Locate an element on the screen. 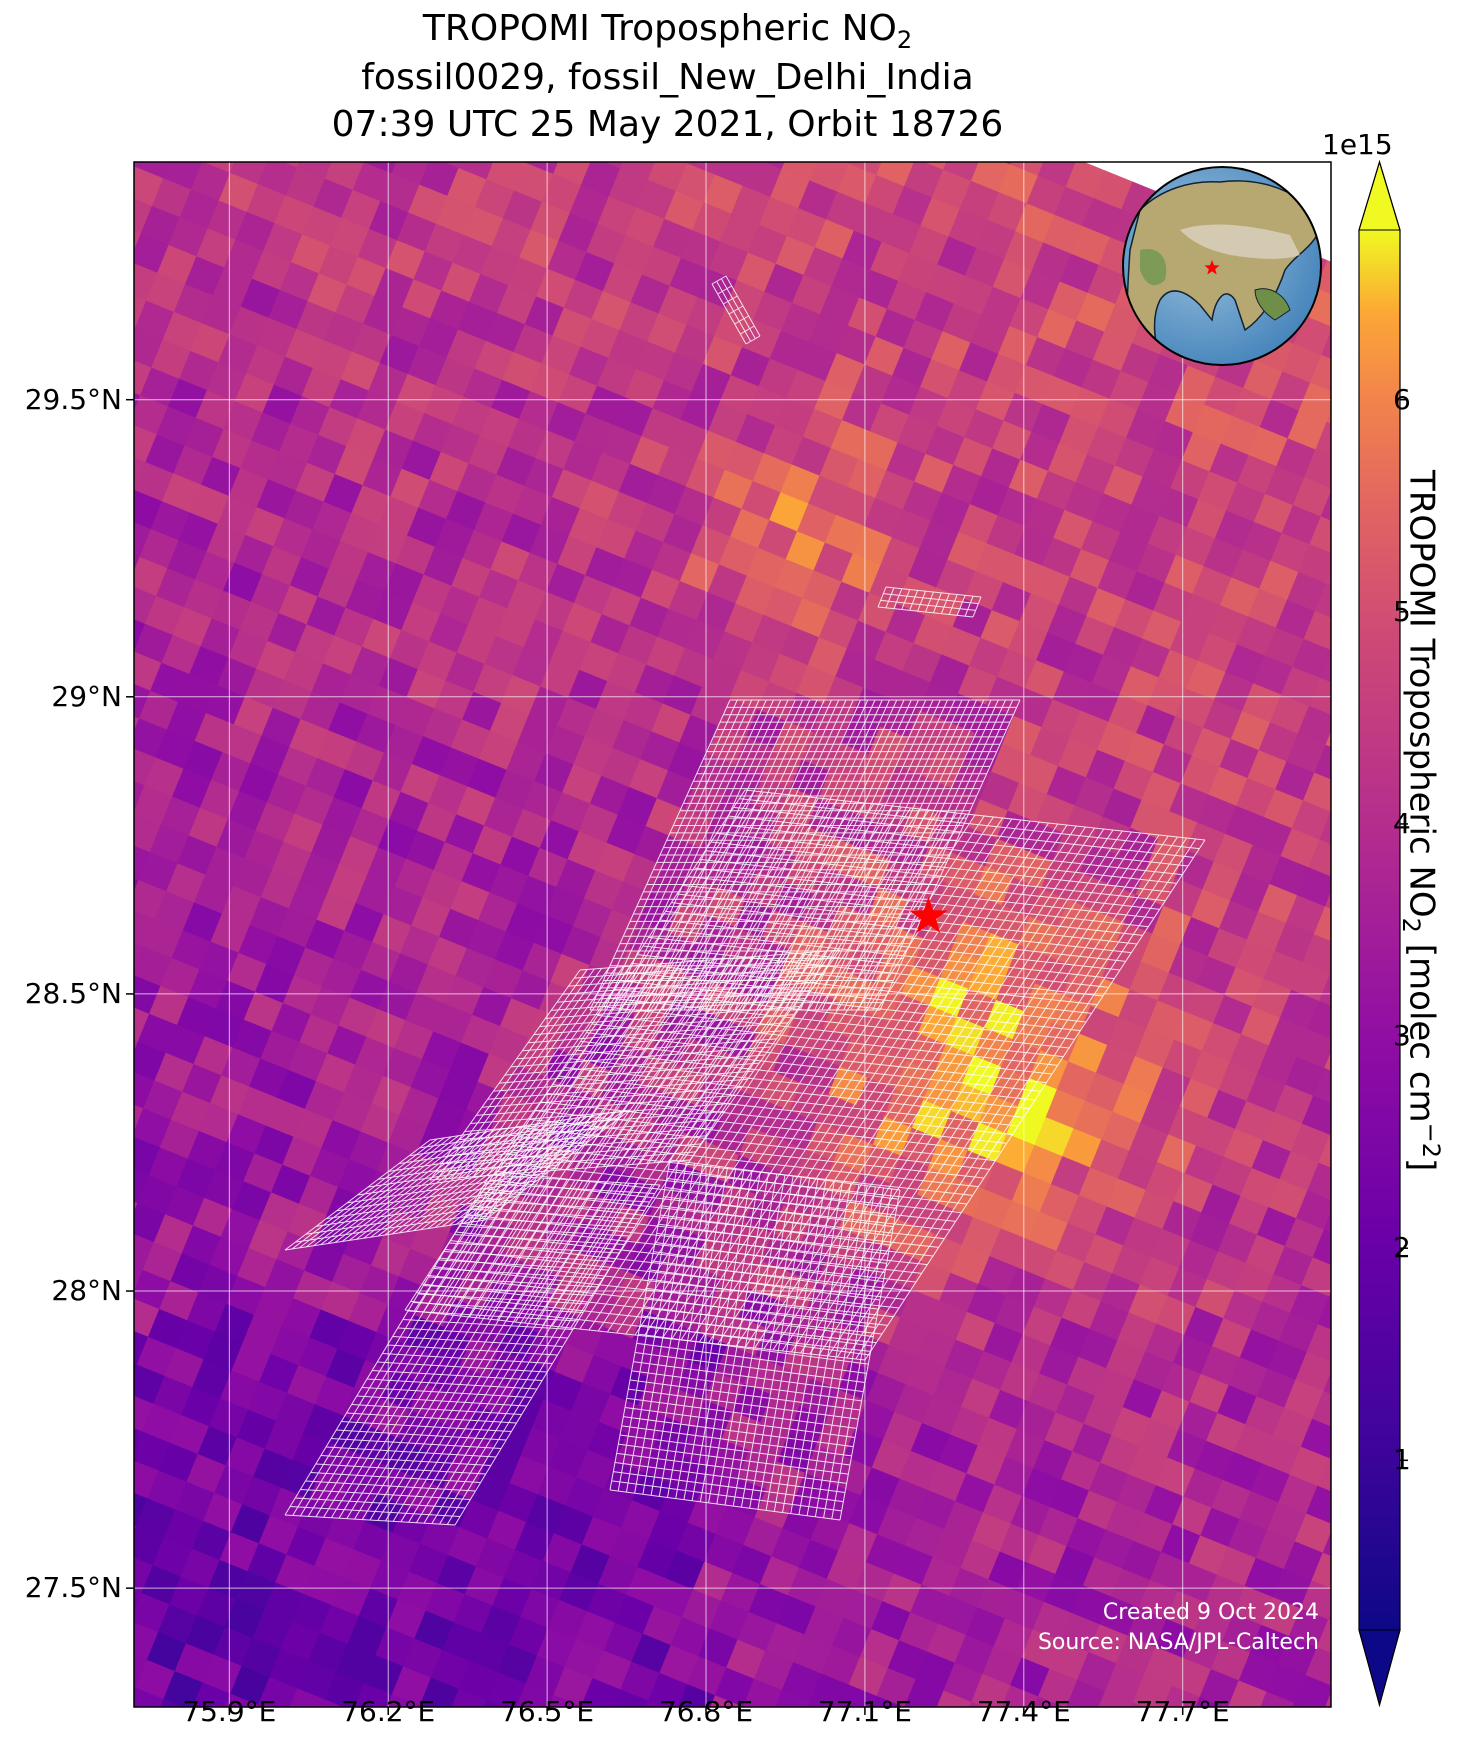 This screenshot has height=1752, width=1481. colorbar-tick-label: 4 is located at coordinates (1402, 823).